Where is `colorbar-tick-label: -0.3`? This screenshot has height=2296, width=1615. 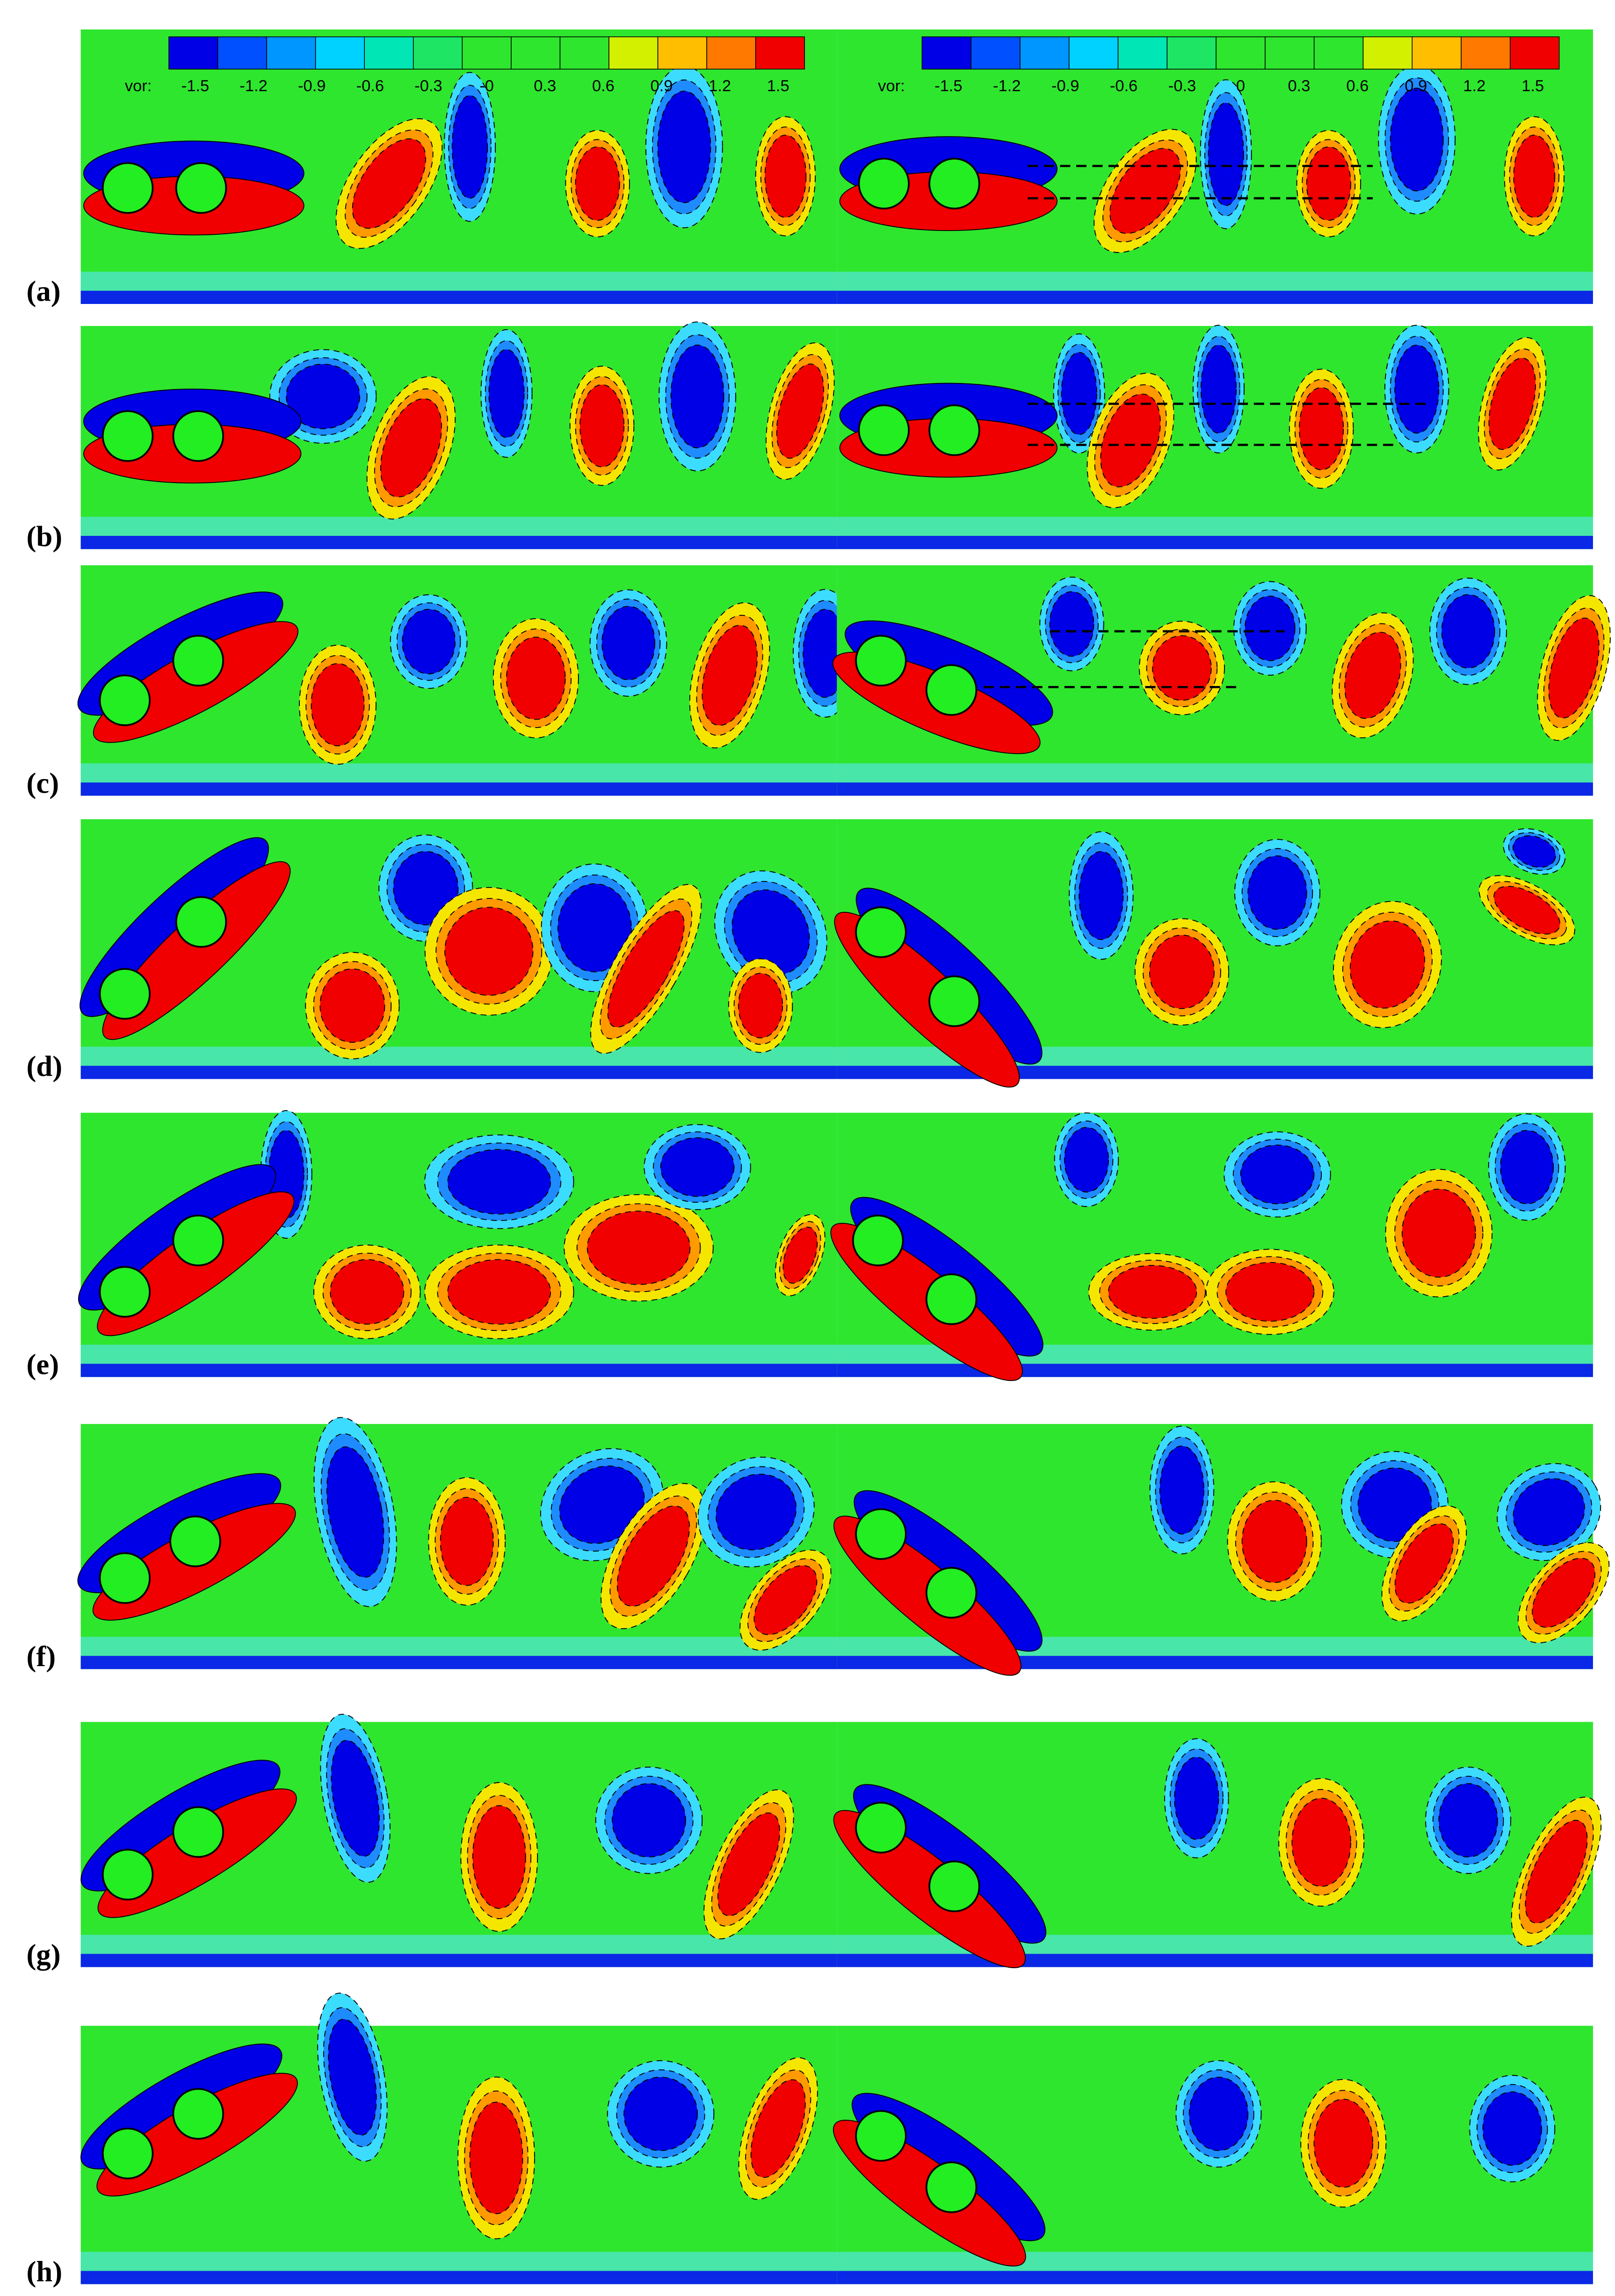 colorbar-tick-label: -0.3 is located at coordinates (1182, 86).